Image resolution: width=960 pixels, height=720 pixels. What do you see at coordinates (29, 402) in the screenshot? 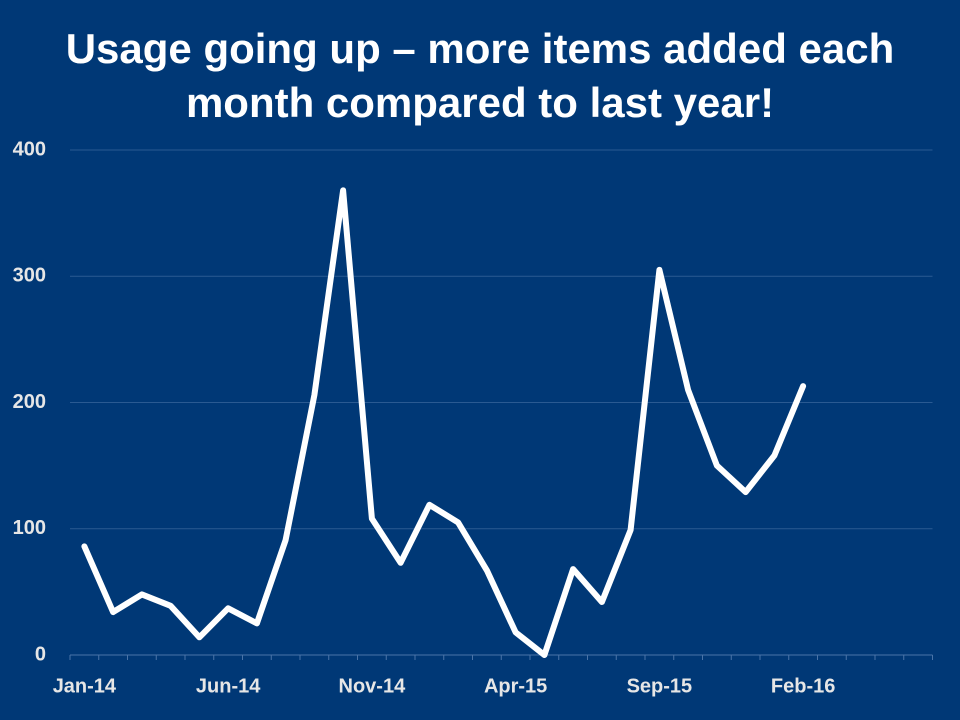
I see `y-tick-label: 200` at bounding box center [29, 402].